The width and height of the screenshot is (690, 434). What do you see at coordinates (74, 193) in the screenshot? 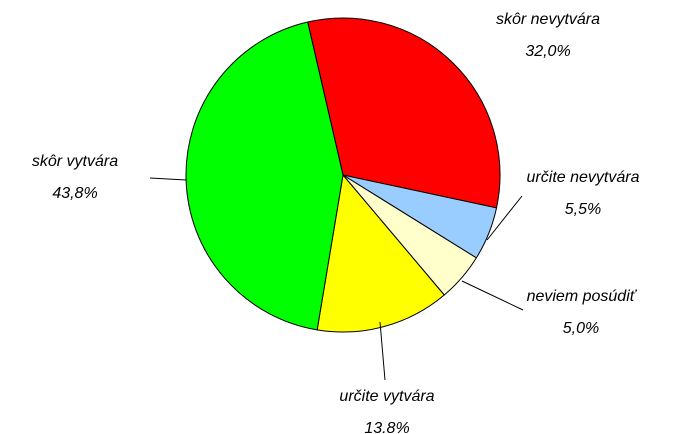
I see `slice-value: 43,8%` at bounding box center [74, 193].